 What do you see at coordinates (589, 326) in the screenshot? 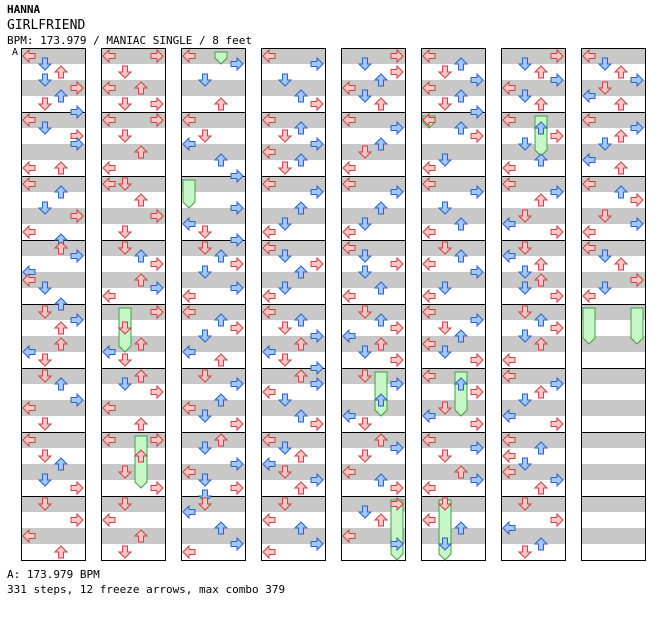
I see `freeze-left-arrow` at bounding box center [589, 326].